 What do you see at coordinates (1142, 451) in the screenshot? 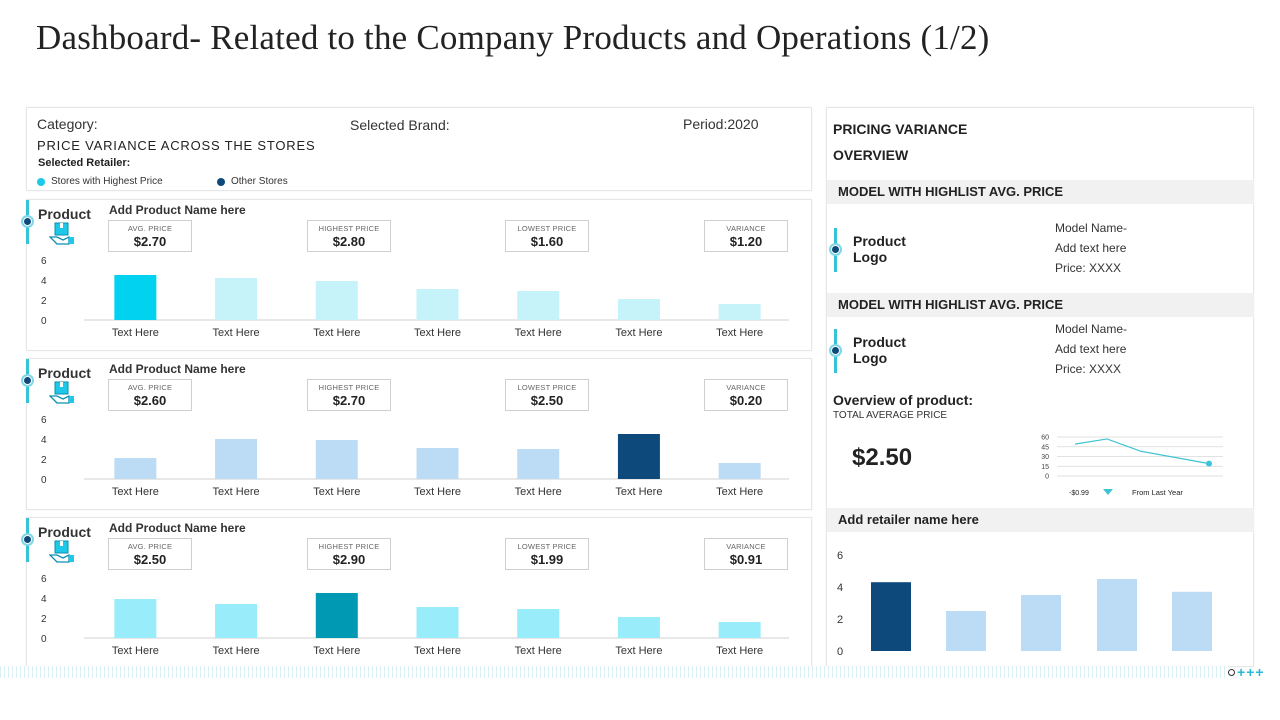
I see `trend-line` at bounding box center [1142, 451].